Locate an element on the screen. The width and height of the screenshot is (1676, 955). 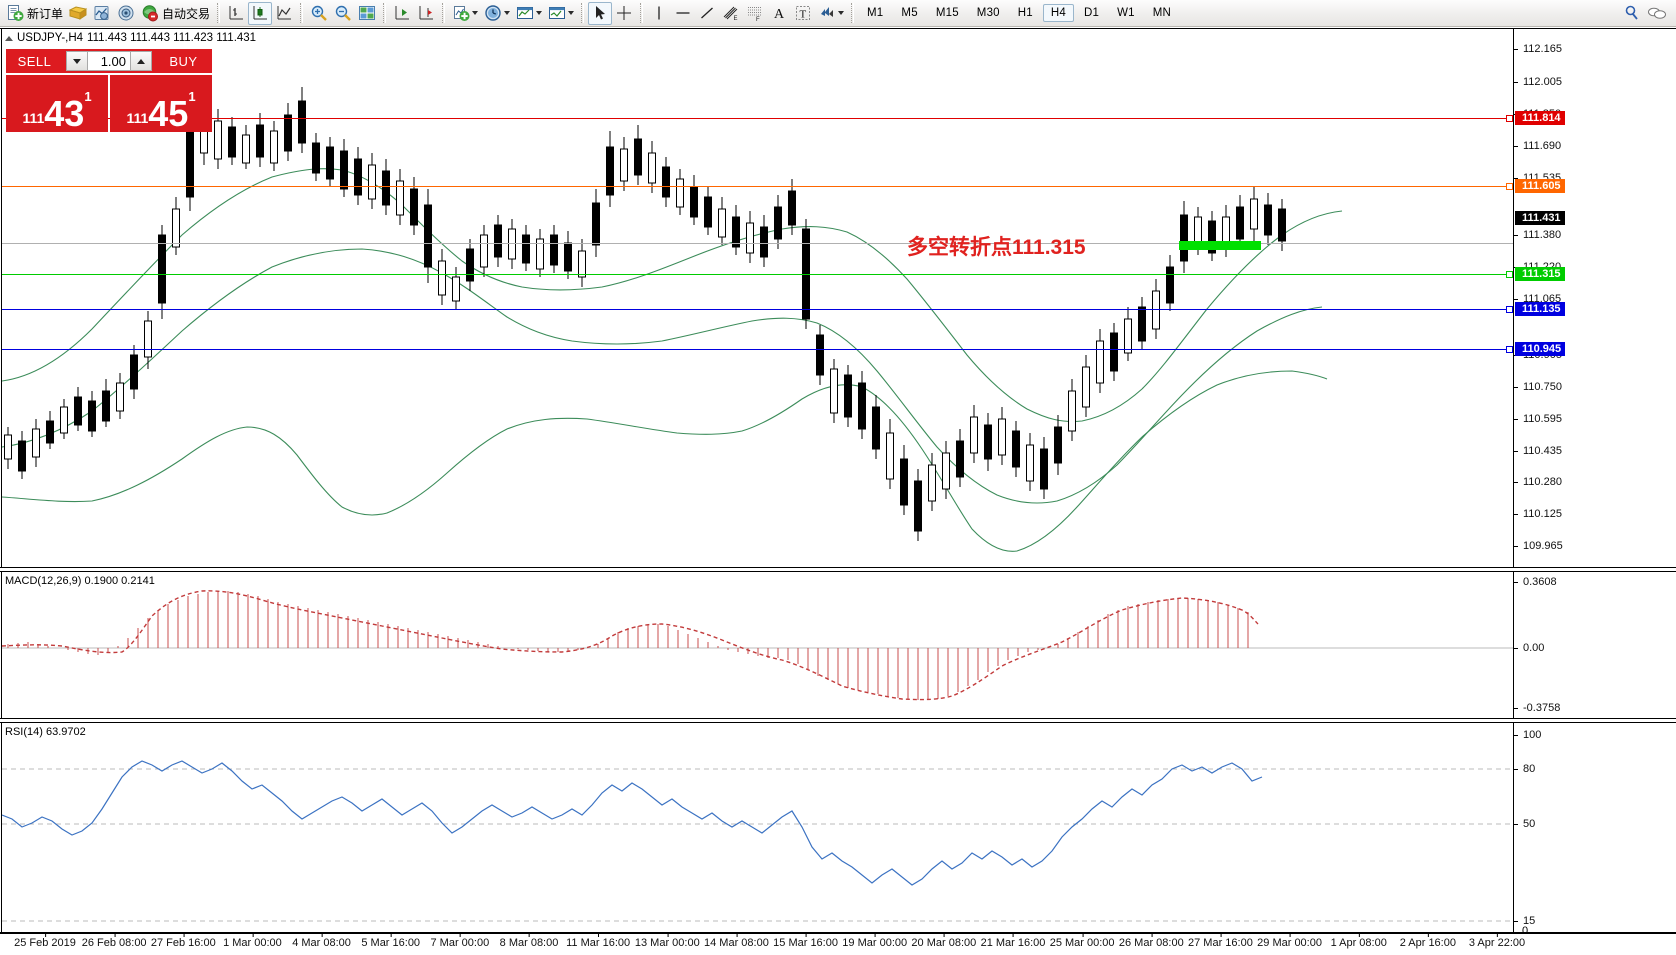
trendline-tool-button is located at coordinates (707, 13).